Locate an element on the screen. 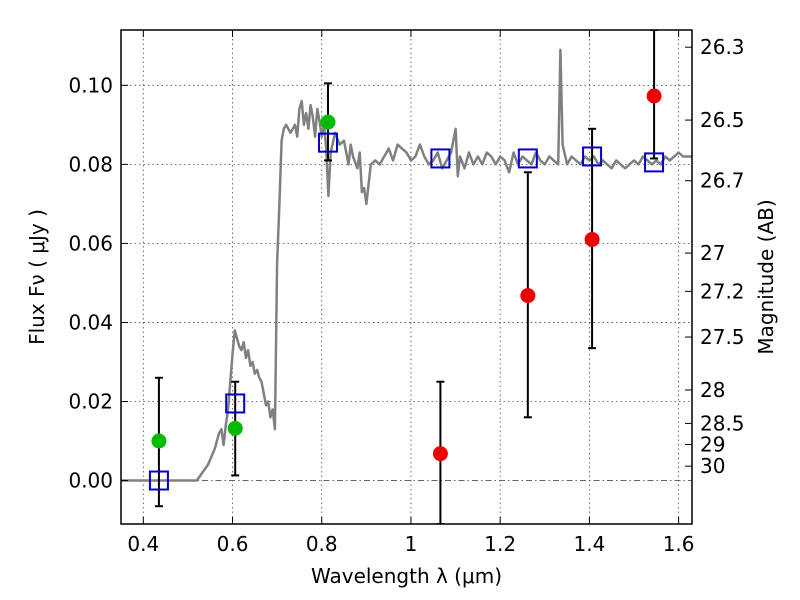  mag-tick-label: 26.5 is located at coordinates (722, 120).